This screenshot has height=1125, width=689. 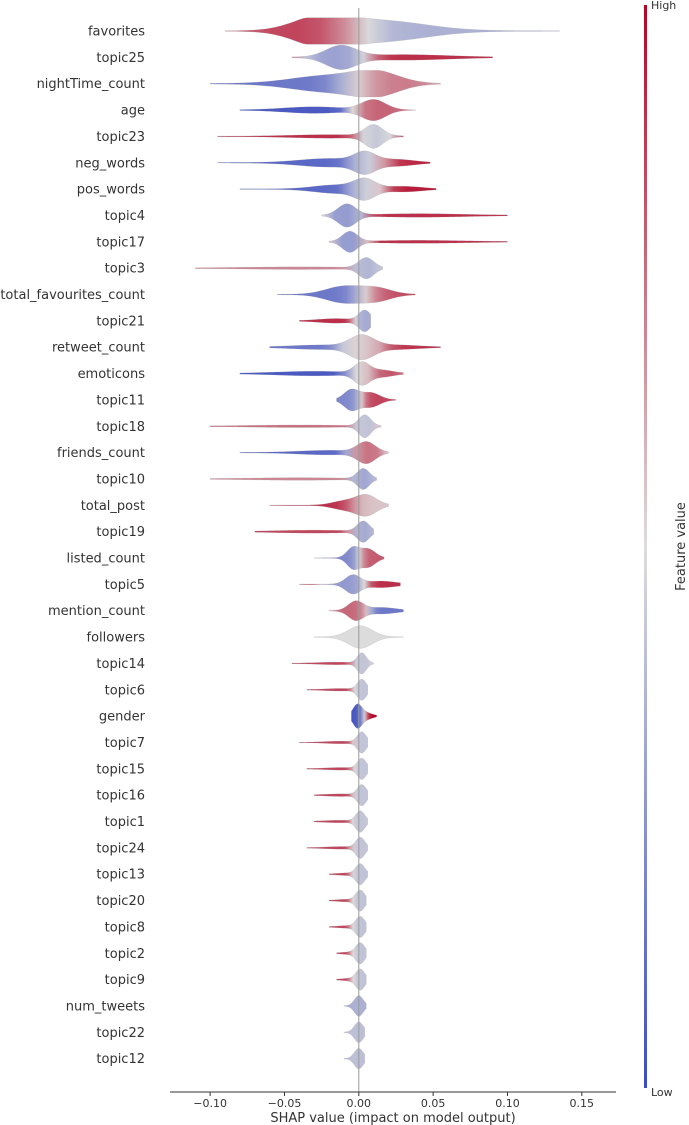 I want to click on violin-topic12, so click(x=354, y=1059).